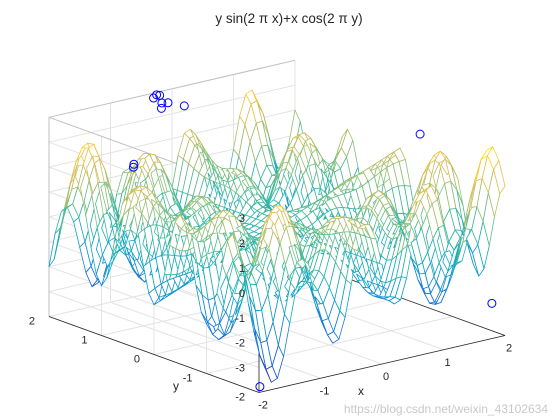 Image resolution: width=560 pixels, height=420 pixels. What do you see at coordinates (240, 398) in the screenshot?
I see `y-tick-label: -2` at bounding box center [240, 398].